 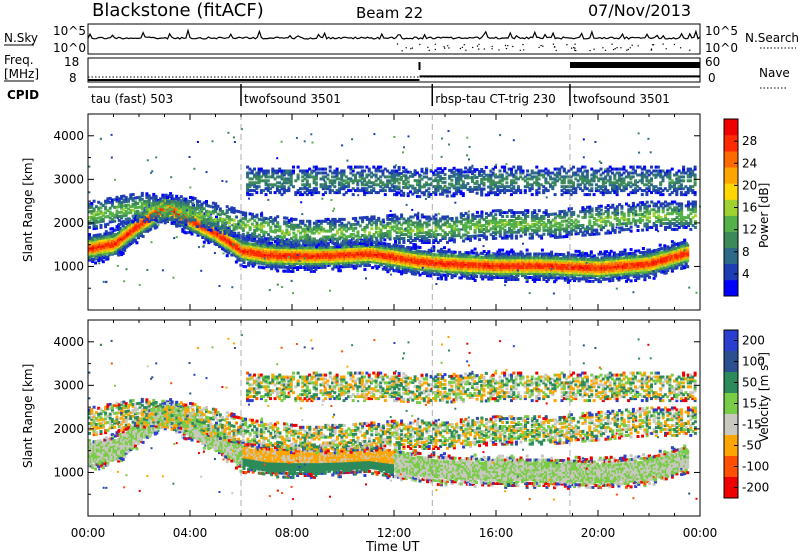 What do you see at coordinates (69, 31) in the screenshot?
I see `nsky-tick-high: 10^5` at bounding box center [69, 31].